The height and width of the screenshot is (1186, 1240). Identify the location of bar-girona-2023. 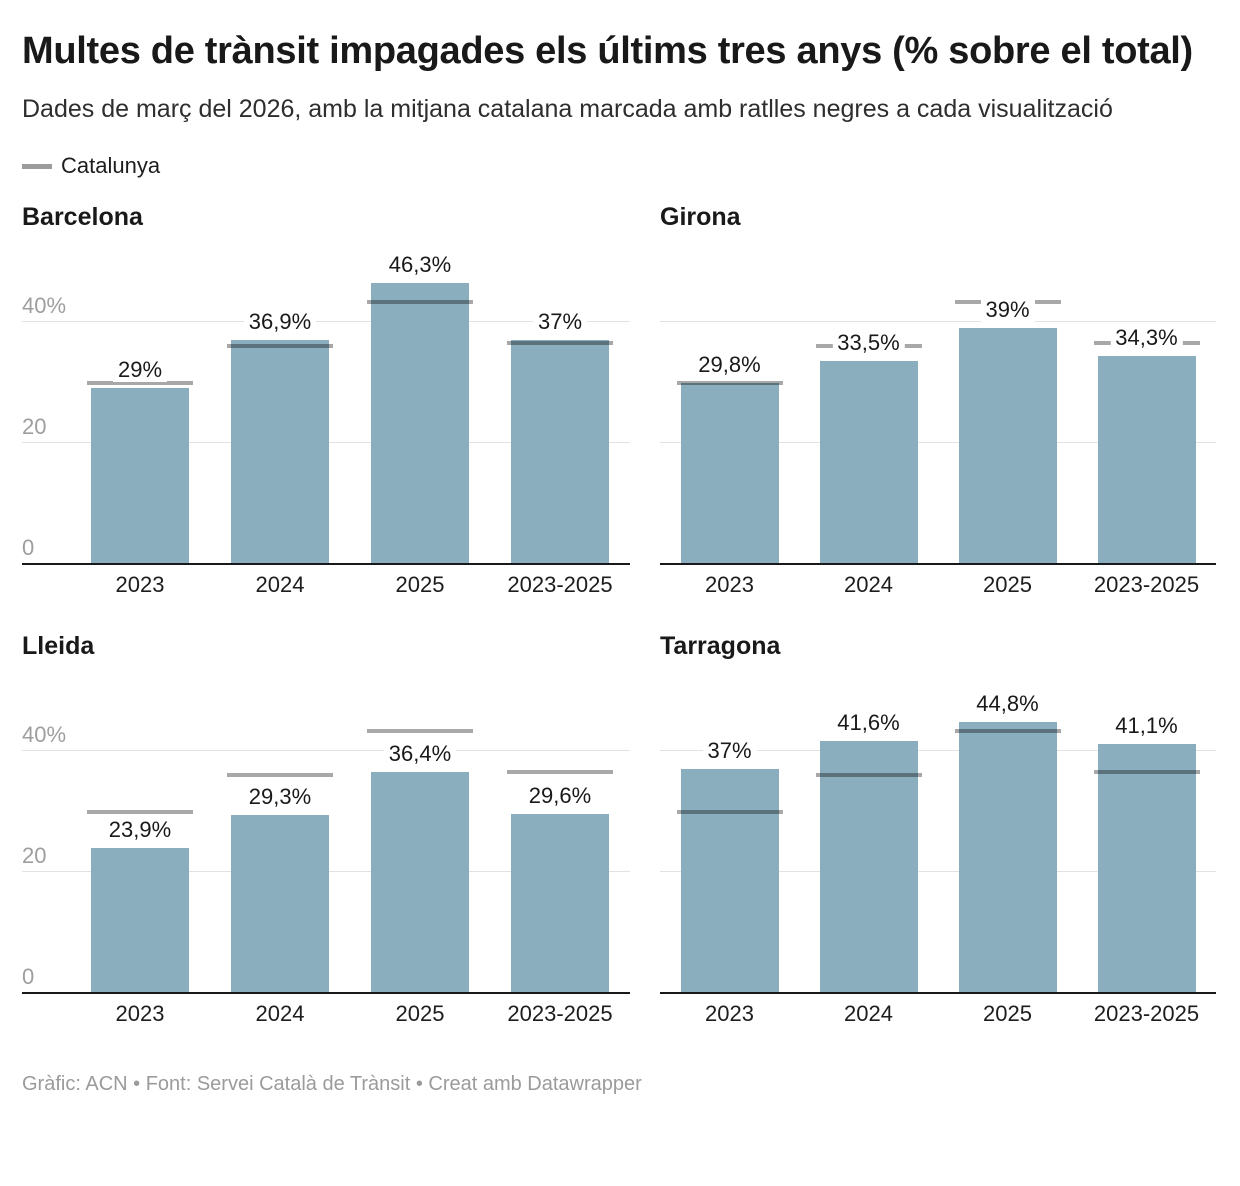
(729, 473).